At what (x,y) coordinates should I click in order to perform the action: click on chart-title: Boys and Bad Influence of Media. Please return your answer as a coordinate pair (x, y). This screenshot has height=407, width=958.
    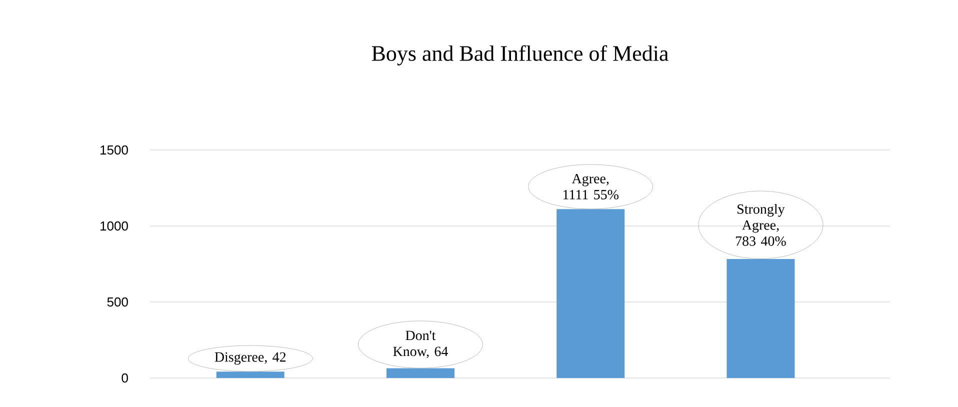
    Looking at the image, I should click on (520, 55).